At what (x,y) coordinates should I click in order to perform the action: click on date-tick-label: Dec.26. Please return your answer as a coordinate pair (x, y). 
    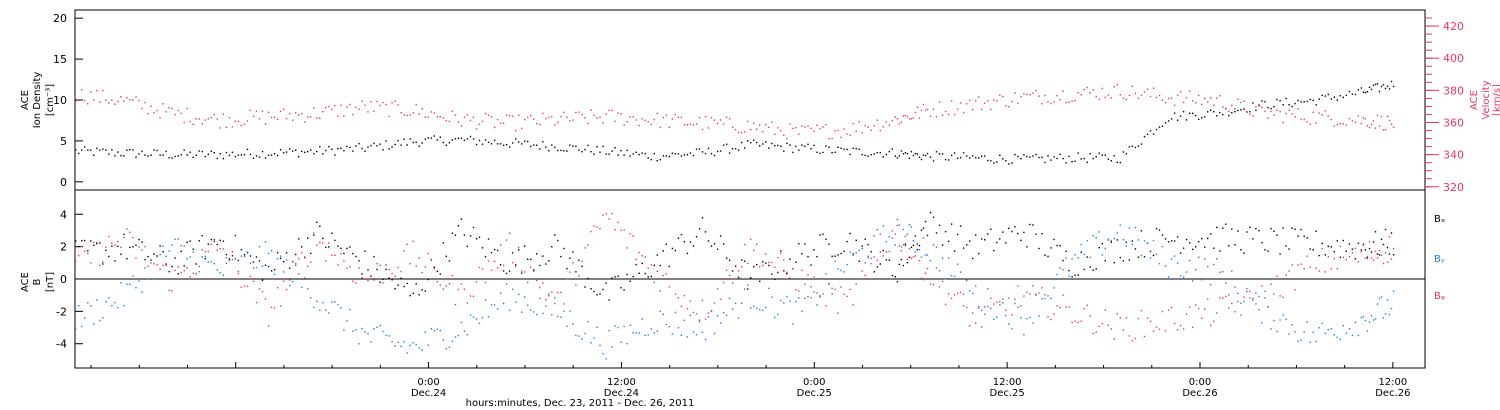
    Looking at the image, I should click on (1199, 393).